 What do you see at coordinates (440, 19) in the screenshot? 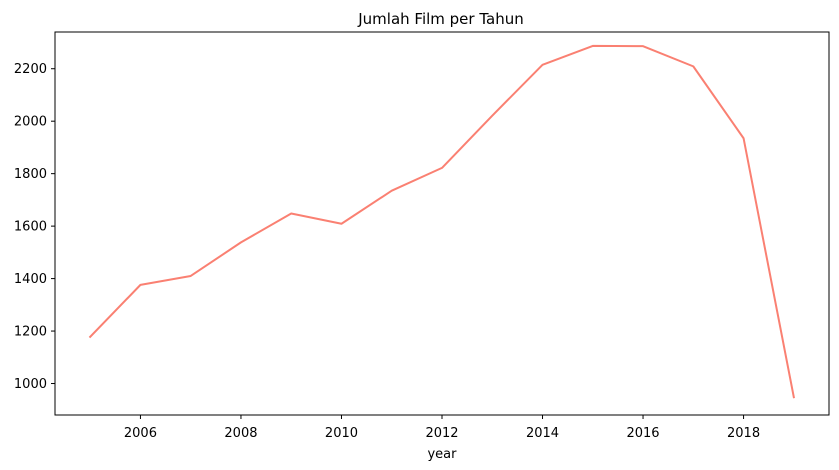
I see `chart-title: Jumlah Film per Tahun` at bounding box center [440, 19].